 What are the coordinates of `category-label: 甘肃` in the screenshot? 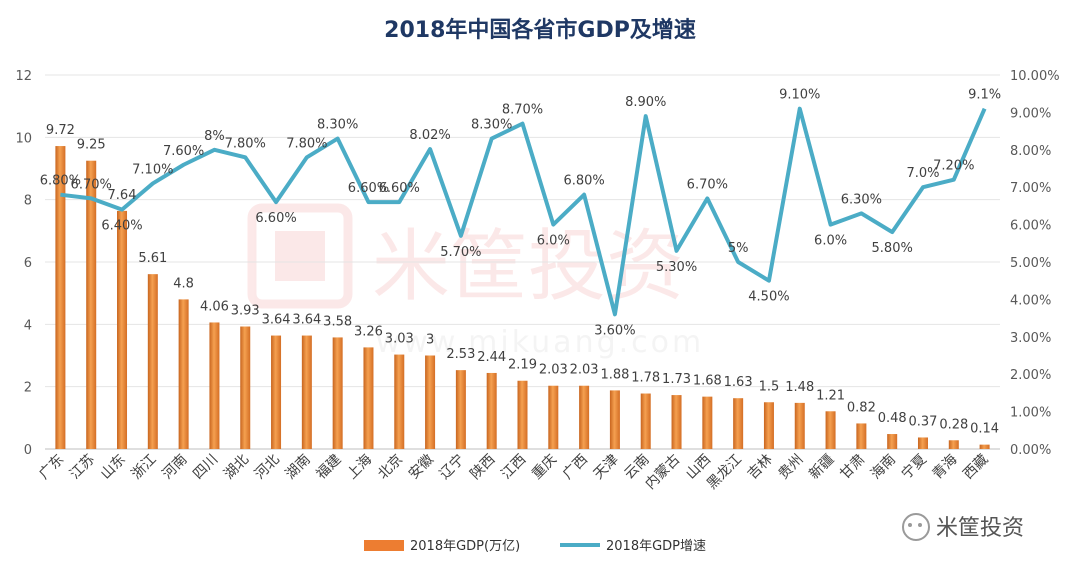 It's located at (852, 467).